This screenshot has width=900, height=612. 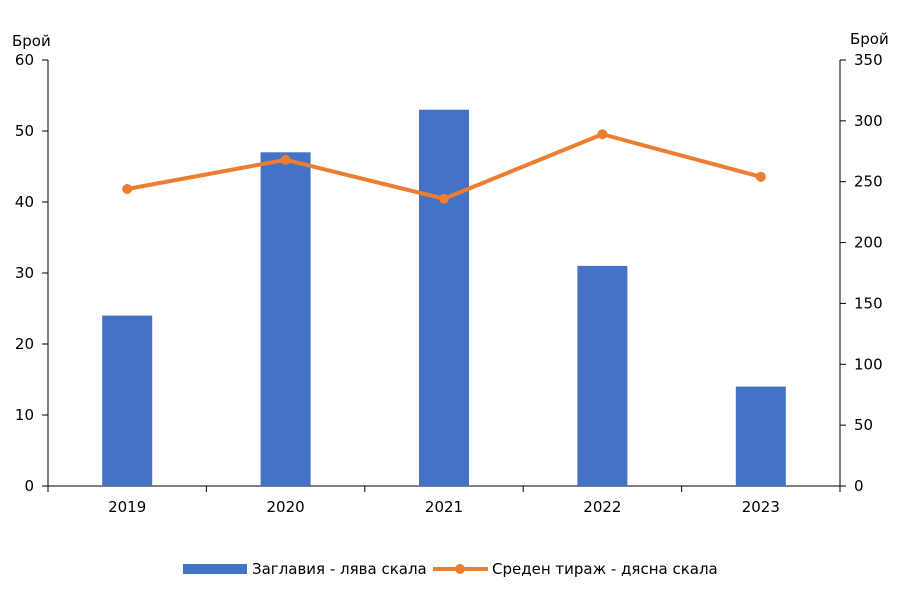 What do you see at coordinates (868, 182) in the screenshot?
I see `right-axis-tick-label: 250` at bounding box center [868, 182].